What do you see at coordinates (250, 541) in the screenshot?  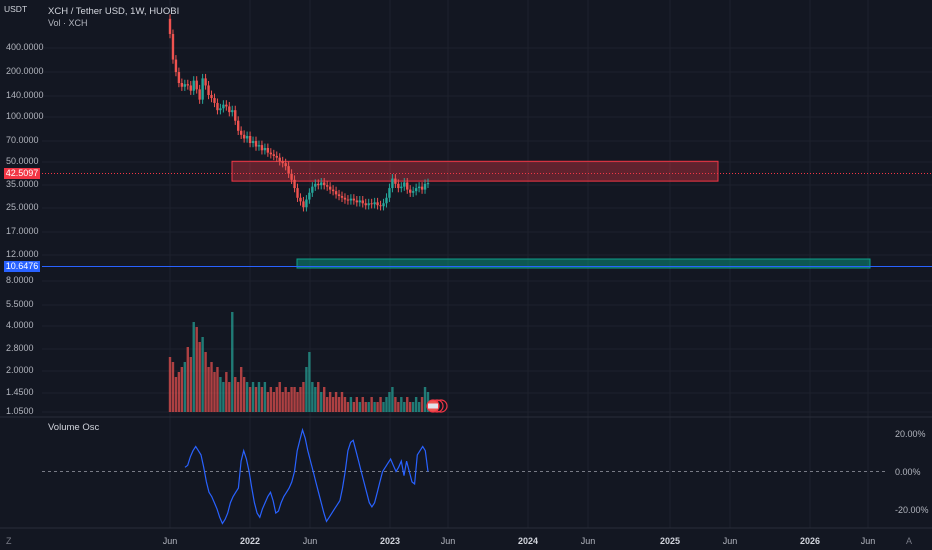 I see `time-axis-label: 2022` at bounding box center [250, 541].